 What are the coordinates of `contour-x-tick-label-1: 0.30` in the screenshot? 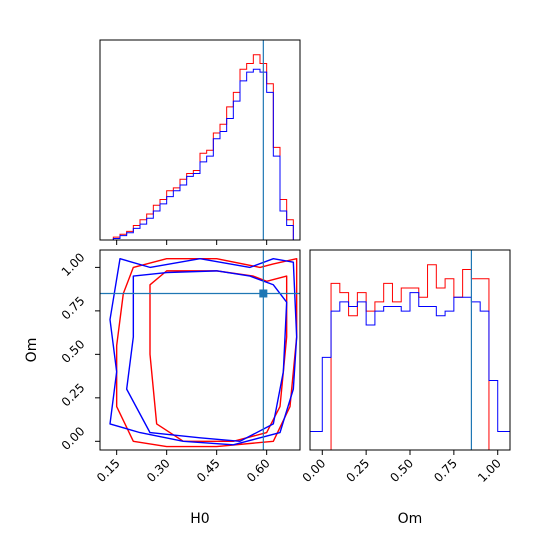 It's located at (158, 470).